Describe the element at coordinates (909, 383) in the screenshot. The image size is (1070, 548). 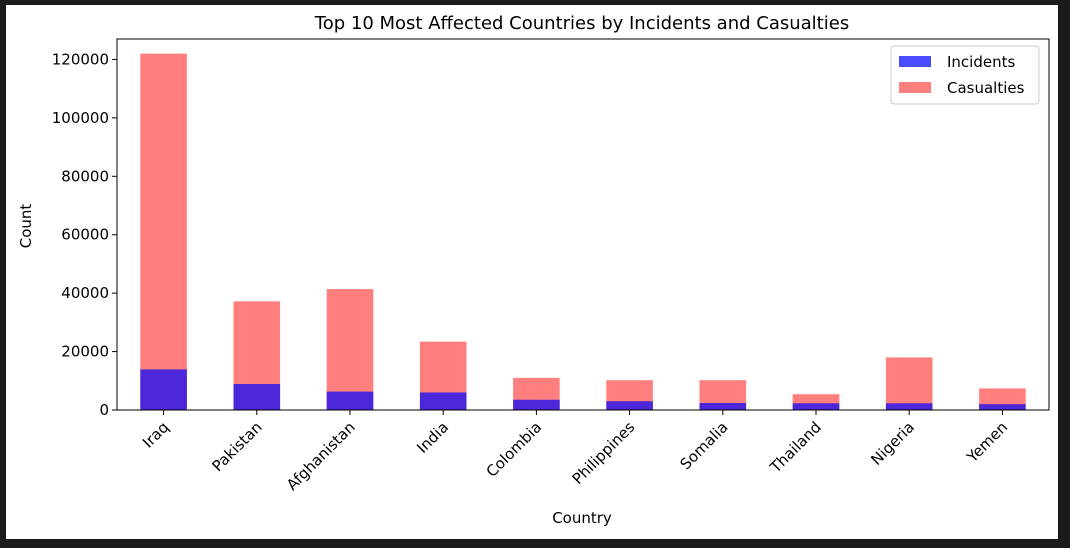
I see `bar-casualties-nigeria` at that location.